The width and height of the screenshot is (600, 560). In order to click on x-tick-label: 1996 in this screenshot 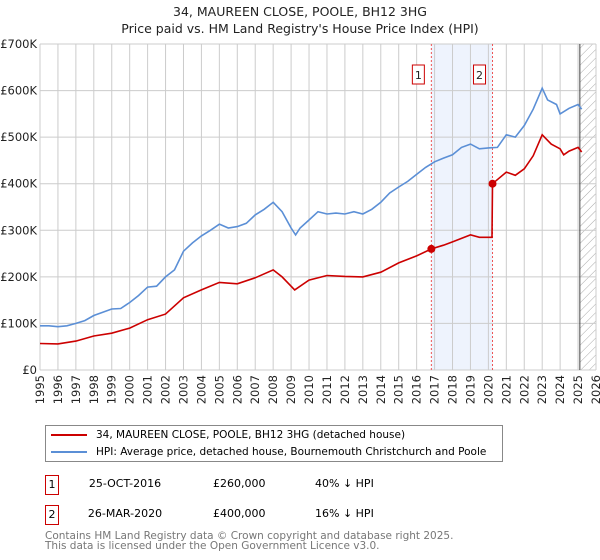, I will do `click(58, 389)`.